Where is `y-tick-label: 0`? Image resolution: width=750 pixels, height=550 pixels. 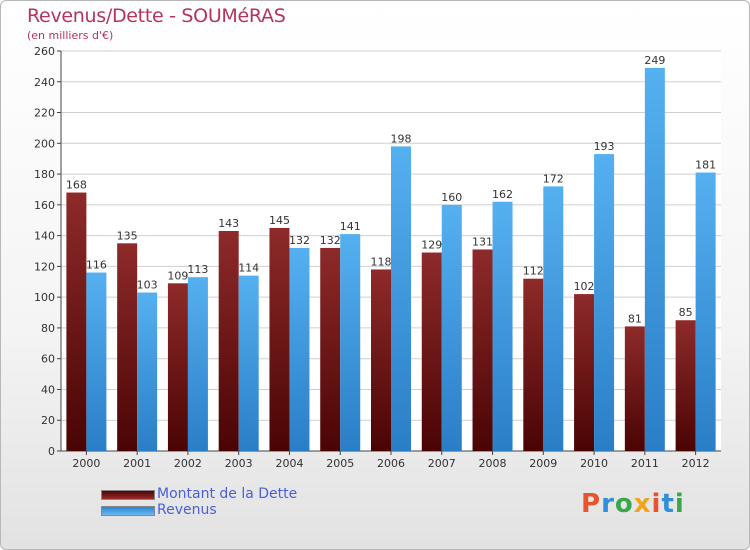 y-tick-label: 0 is located at coordinates (51, 451).